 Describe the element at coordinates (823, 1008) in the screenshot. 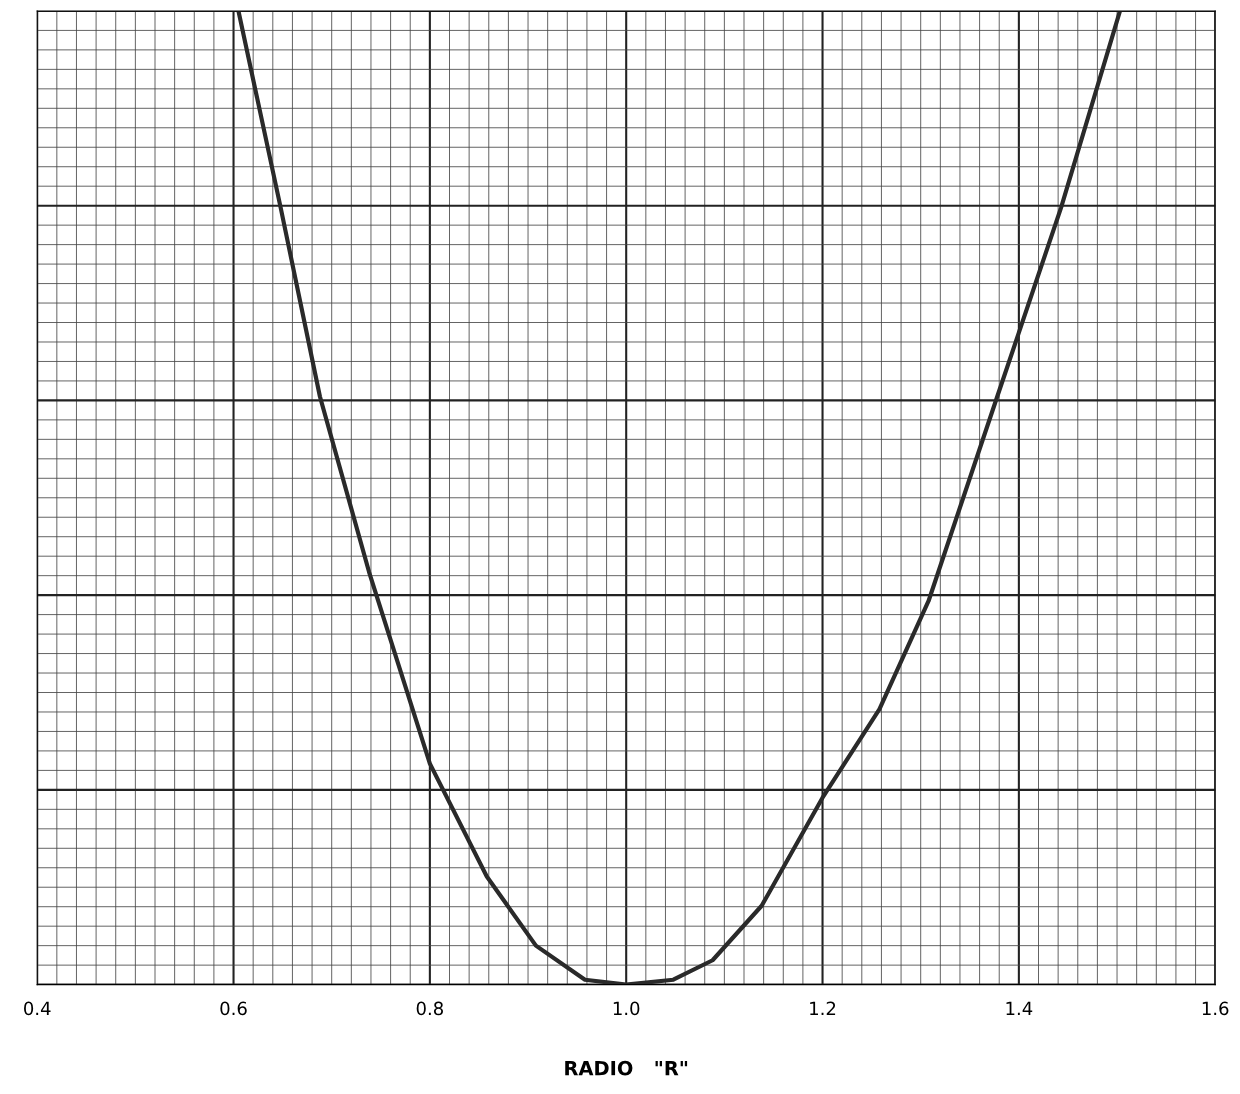

I see `x-tick-label: 1.2` at that location.